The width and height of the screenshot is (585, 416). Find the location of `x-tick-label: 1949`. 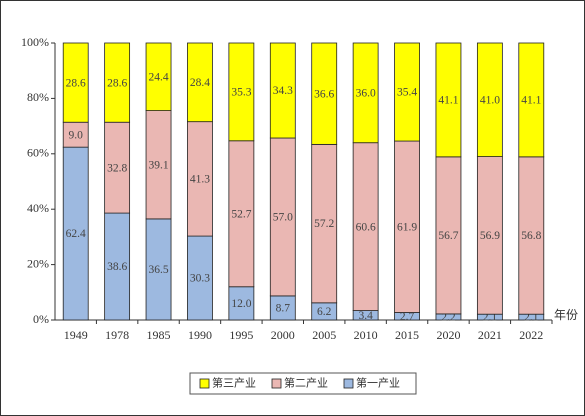

x-tick-label: 1949 is located at coordinates (76, 335).